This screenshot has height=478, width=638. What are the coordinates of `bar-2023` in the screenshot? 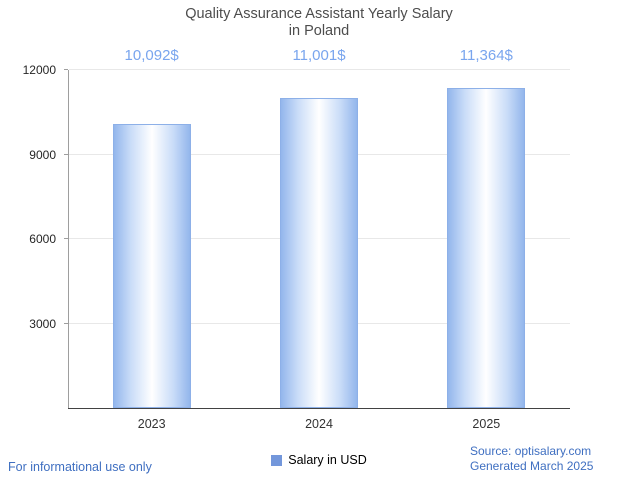 It's located at (151, 265).